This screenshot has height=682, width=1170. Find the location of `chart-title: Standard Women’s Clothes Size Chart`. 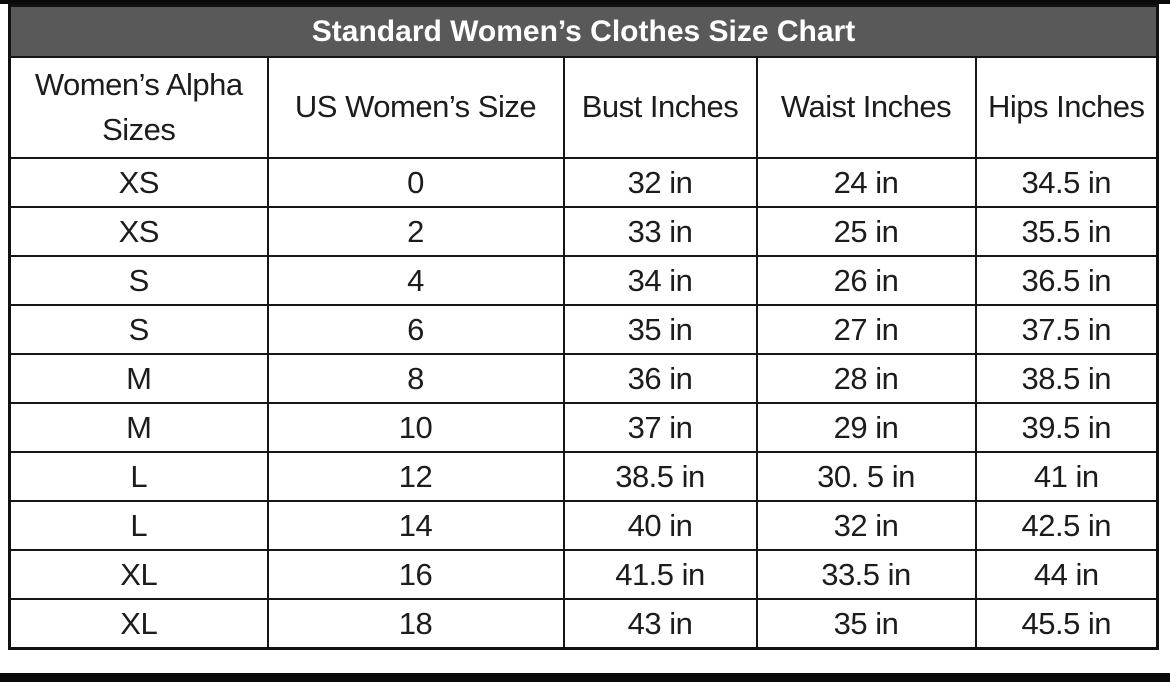

chart-title: Standard Women’s Clothes Size Chart is located at coordinates (583, 31).